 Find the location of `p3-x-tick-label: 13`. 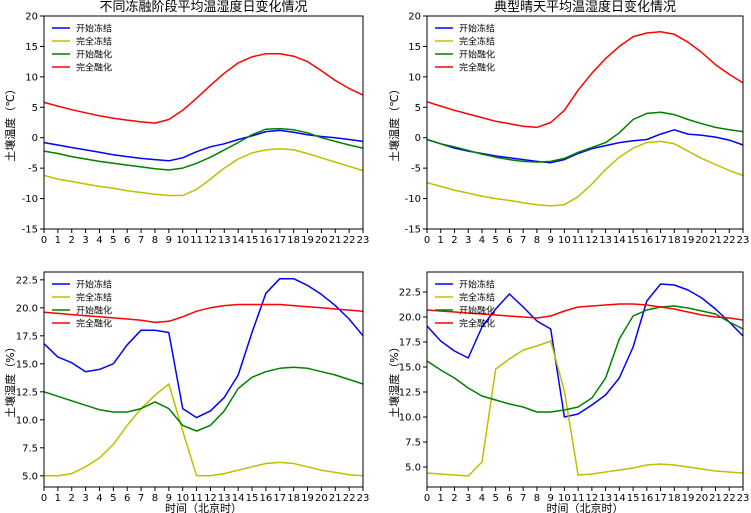

p3-x-tick-label: 13 is located at coordinates (224, 498).